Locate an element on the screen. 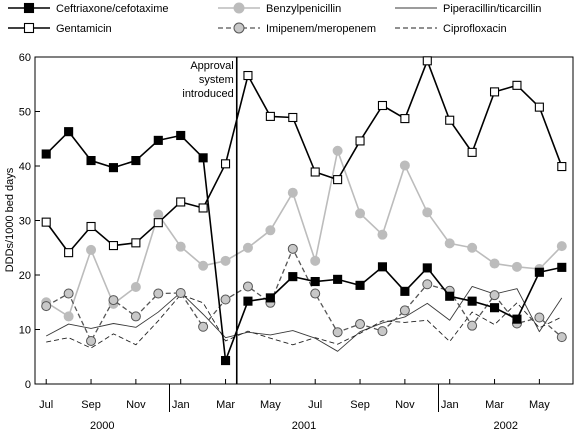 The width and height of the screenshot is (580, 431). legend-label: Ceftriaxone/cefotaxime is located at coordinates (112, 9).